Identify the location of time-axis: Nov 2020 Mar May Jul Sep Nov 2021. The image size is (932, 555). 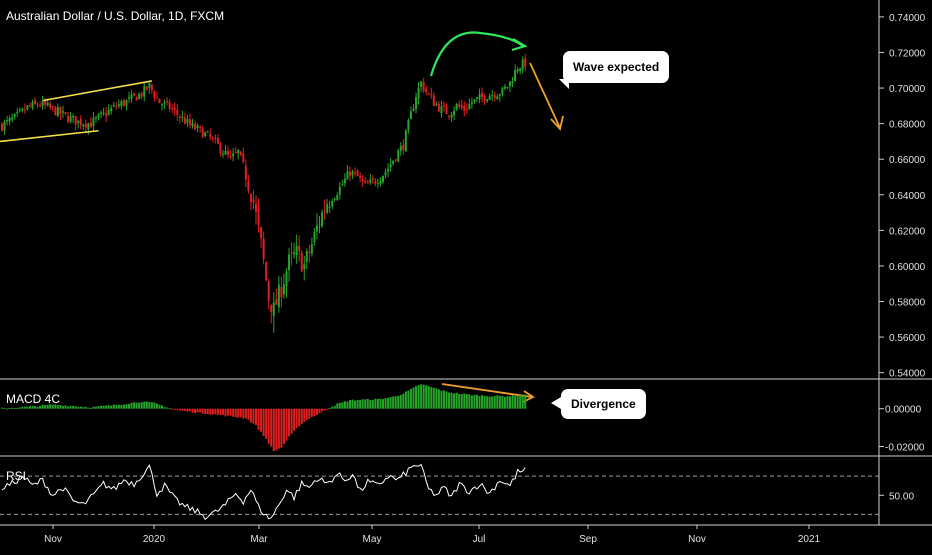
(432, 535).